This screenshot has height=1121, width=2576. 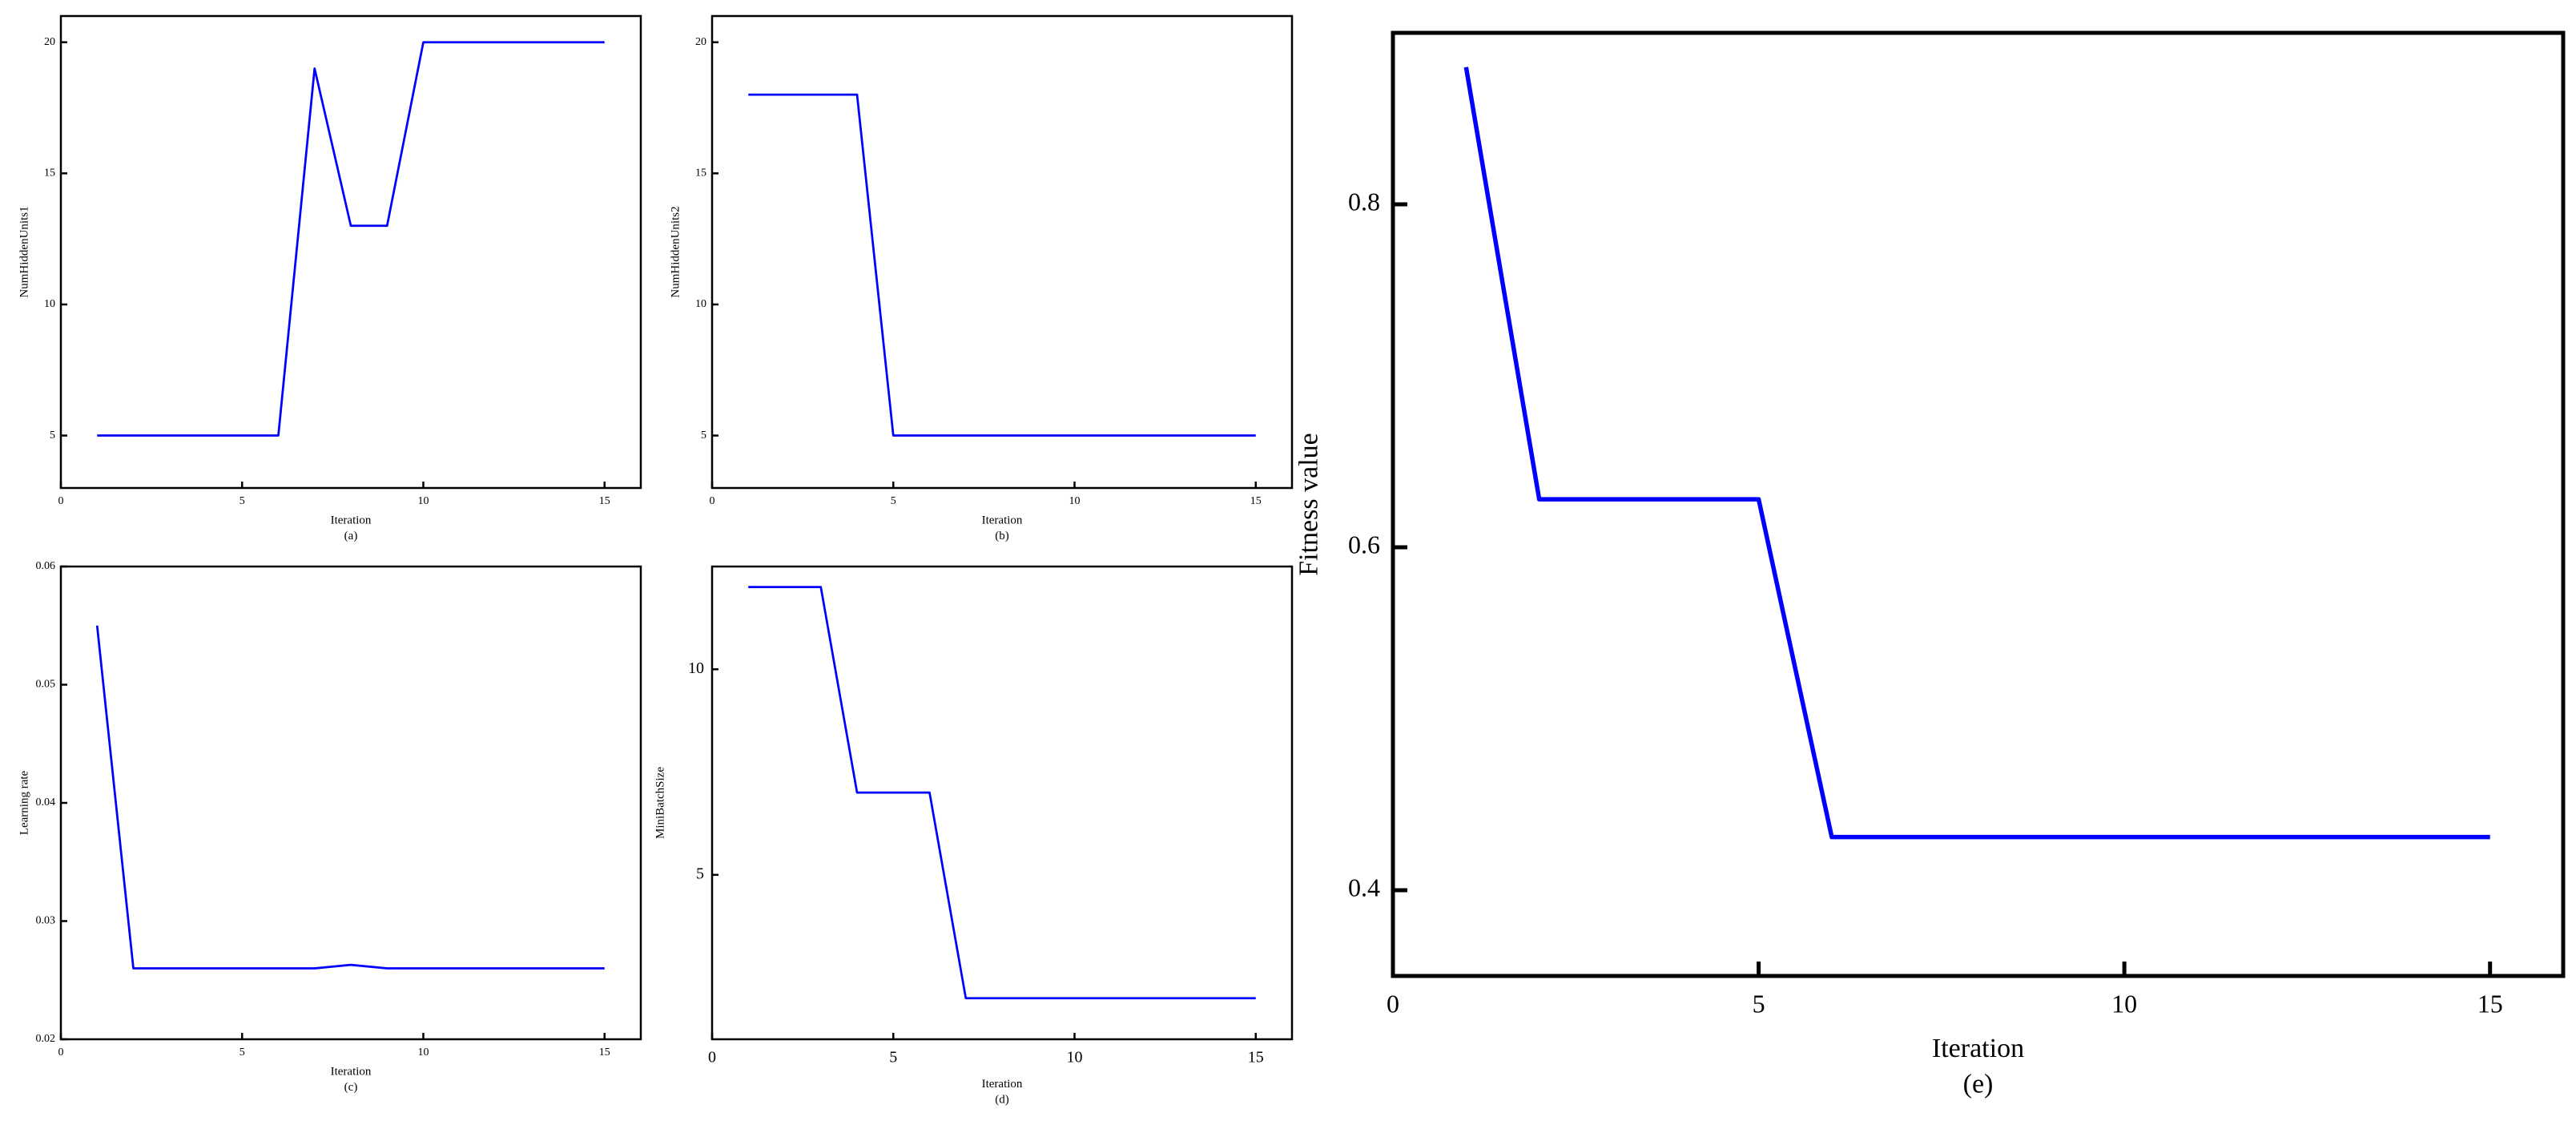 I want to click on y-axis-label: MiniBatchSize, so click(x=660, y=803).